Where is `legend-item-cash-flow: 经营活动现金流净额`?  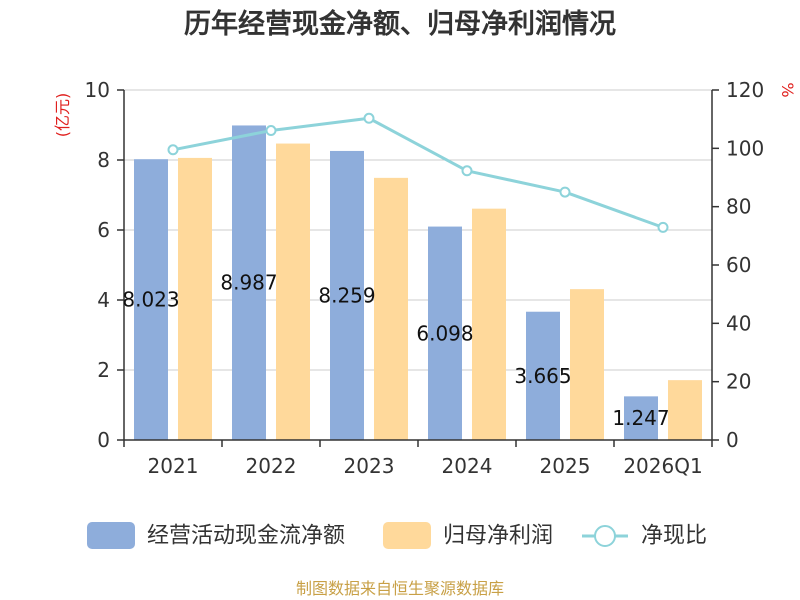 legend-item-cash-flow: 经营活动现金流净额 is located at coordinates (216, 535).